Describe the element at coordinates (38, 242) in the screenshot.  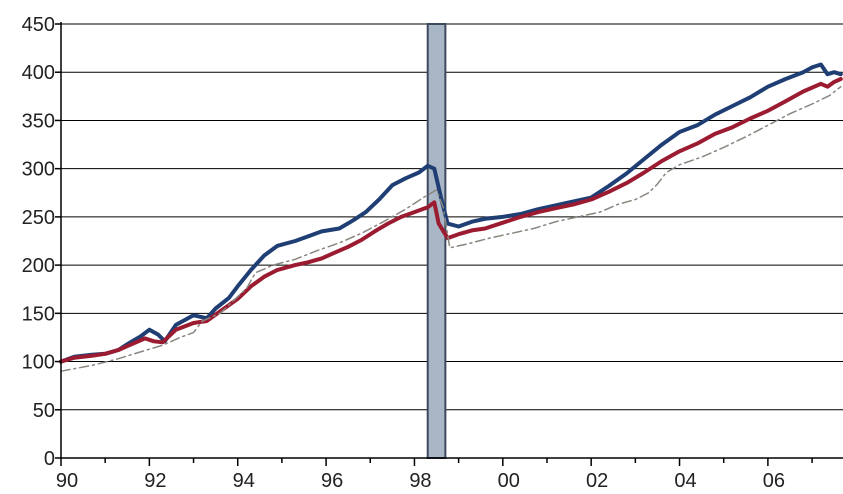
I see `y-tick-labels: 0 50 100 150 200 250 300 350 400 450` at that location.